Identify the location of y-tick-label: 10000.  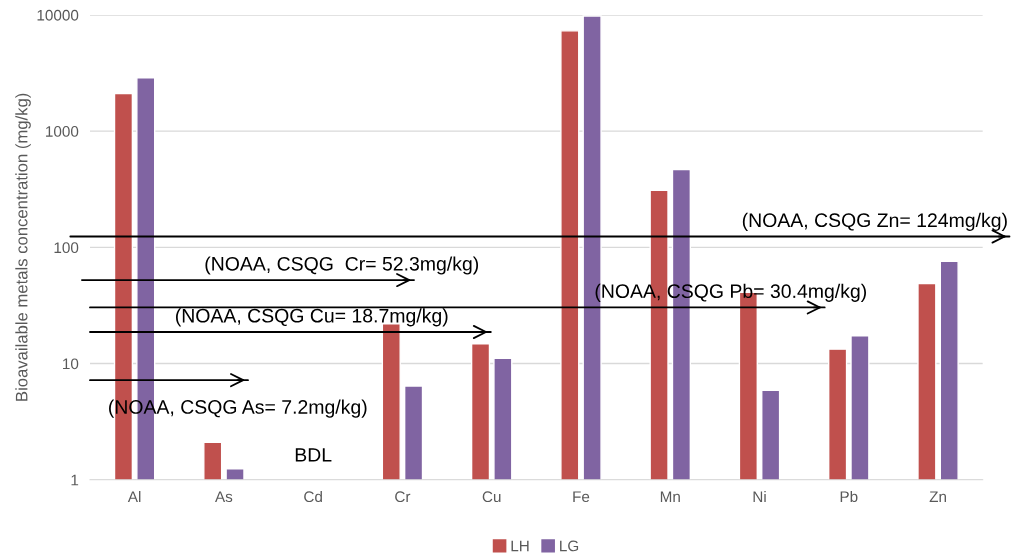
(58, 15).